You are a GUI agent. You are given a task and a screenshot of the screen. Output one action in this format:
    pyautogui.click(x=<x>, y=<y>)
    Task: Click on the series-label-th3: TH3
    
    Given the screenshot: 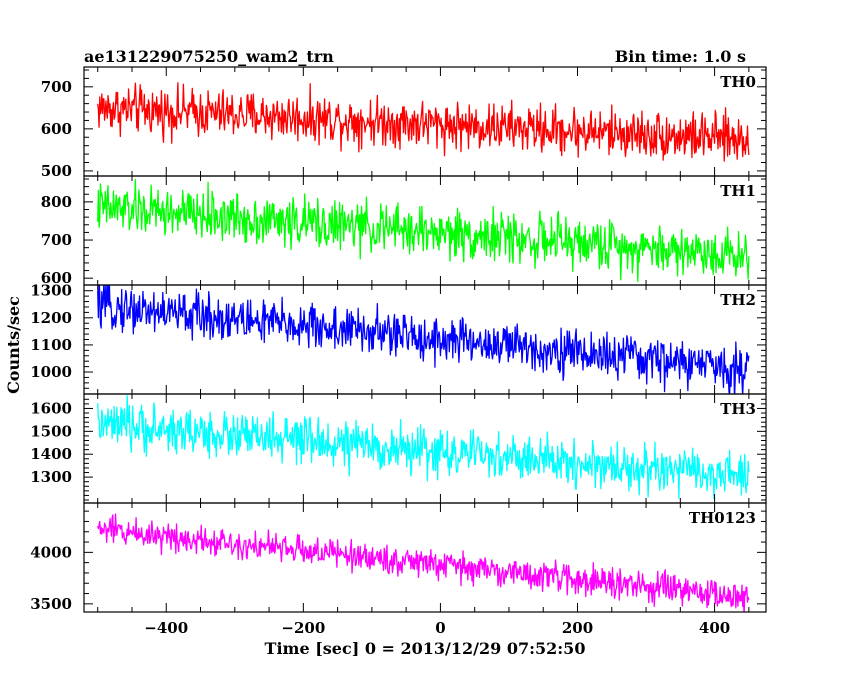 What is the action you would take?
    pyautogui.click(x=738, y=409)
    